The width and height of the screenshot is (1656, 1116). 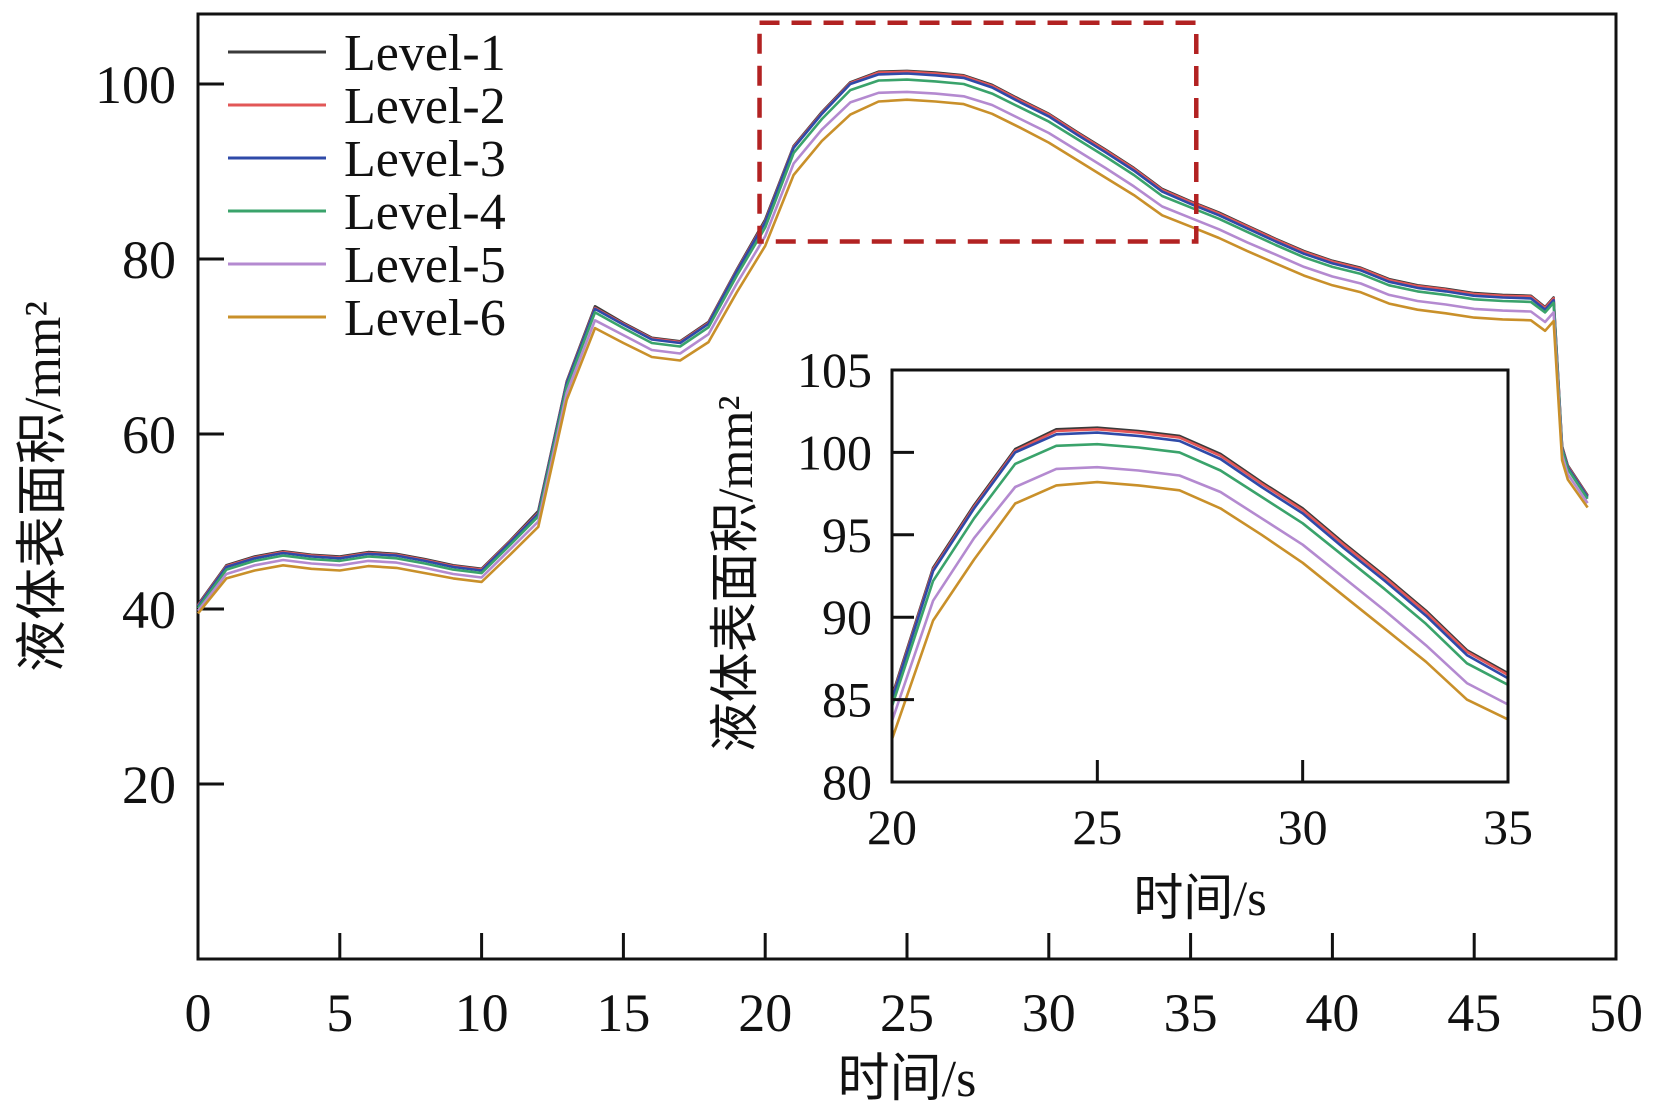 I want to click on main-x-tick-label: 5, so click(x=339, y=1013).